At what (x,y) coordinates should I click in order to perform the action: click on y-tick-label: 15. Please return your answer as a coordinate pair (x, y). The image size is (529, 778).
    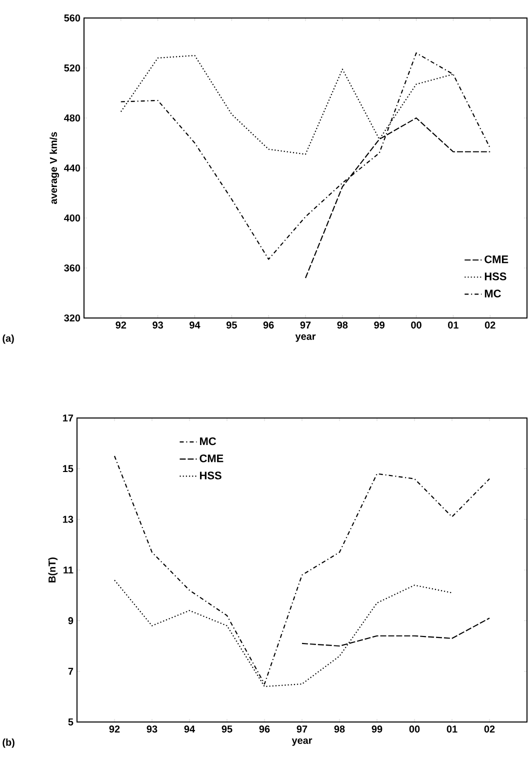
    Looking at the image, I should click on (68, 468).